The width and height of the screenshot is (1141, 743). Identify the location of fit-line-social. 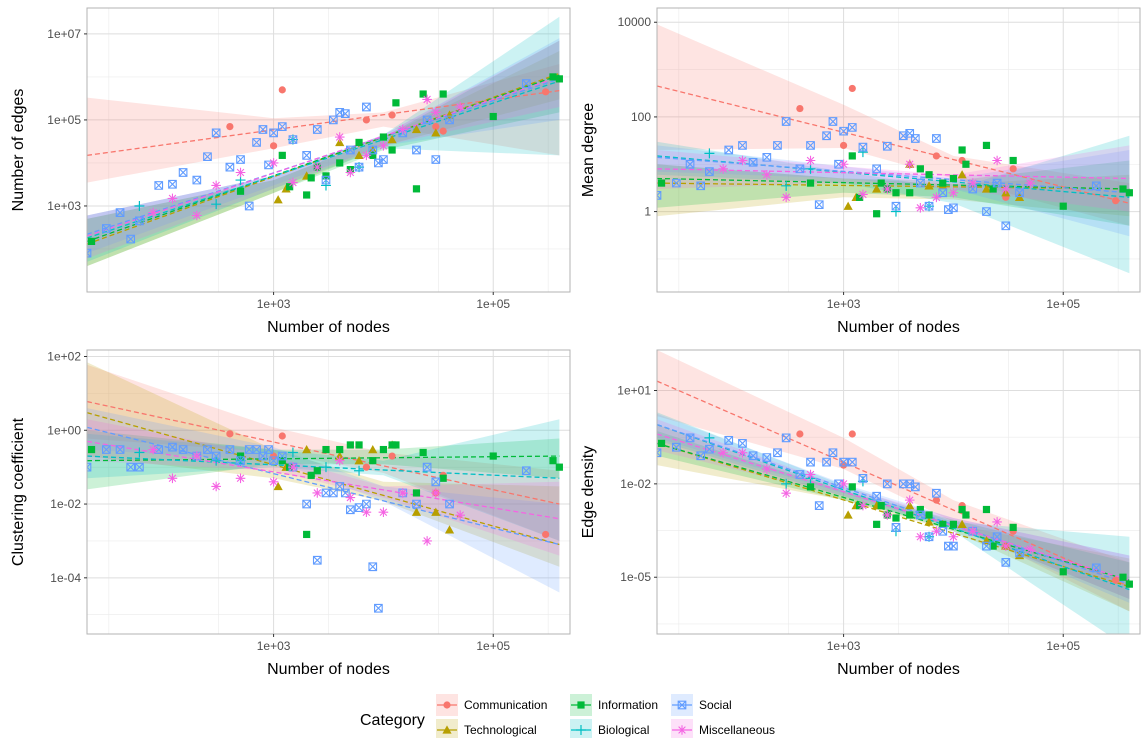
(323, 486).